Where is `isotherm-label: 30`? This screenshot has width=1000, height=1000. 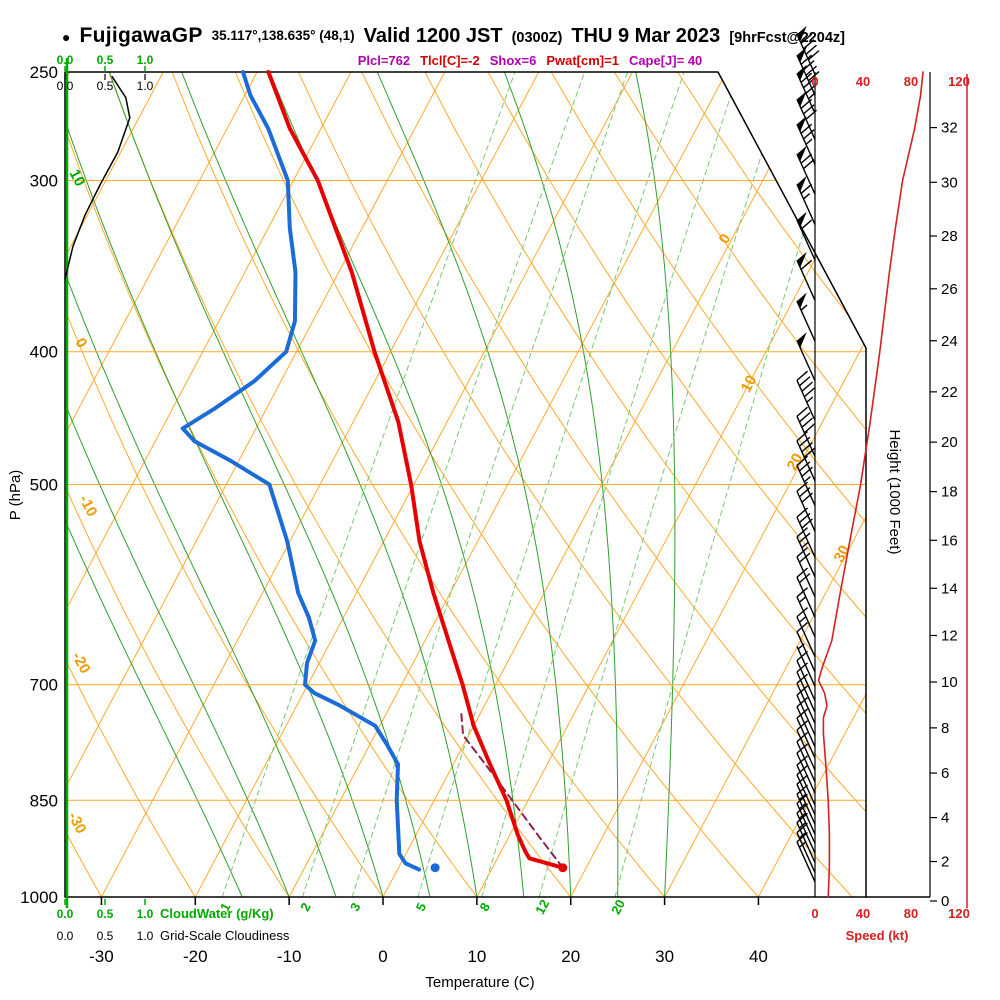
isotherm-label: 30 is located at coordinates (842, 554).